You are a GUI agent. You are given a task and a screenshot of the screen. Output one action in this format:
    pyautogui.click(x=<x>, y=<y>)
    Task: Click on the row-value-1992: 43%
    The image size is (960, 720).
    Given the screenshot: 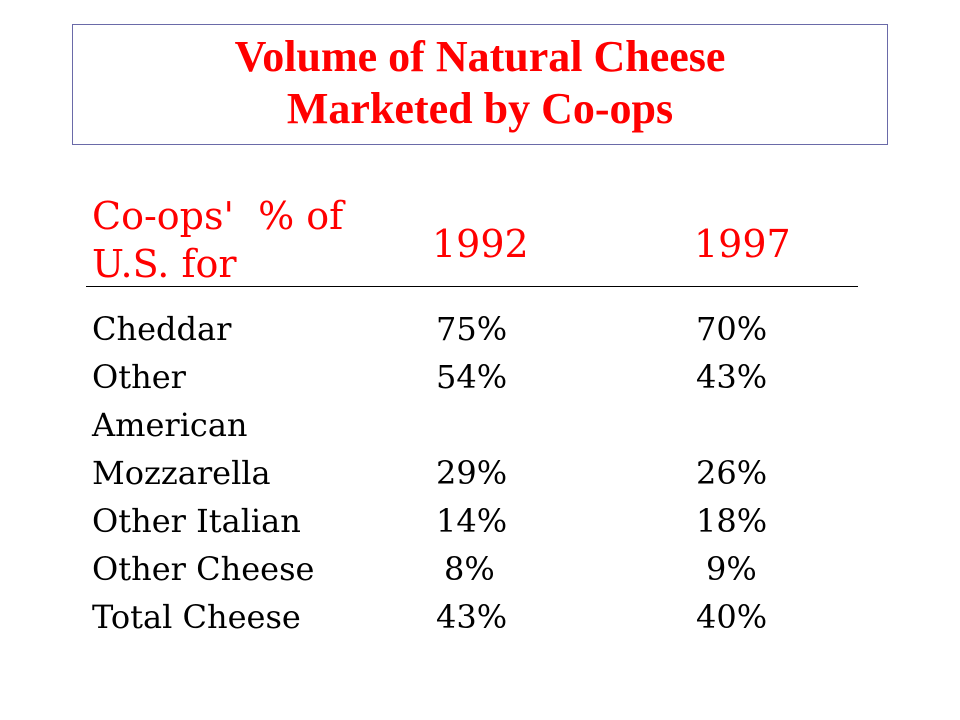 What is the action you would take?
    pyautogui.click(x=472, y=617)
    